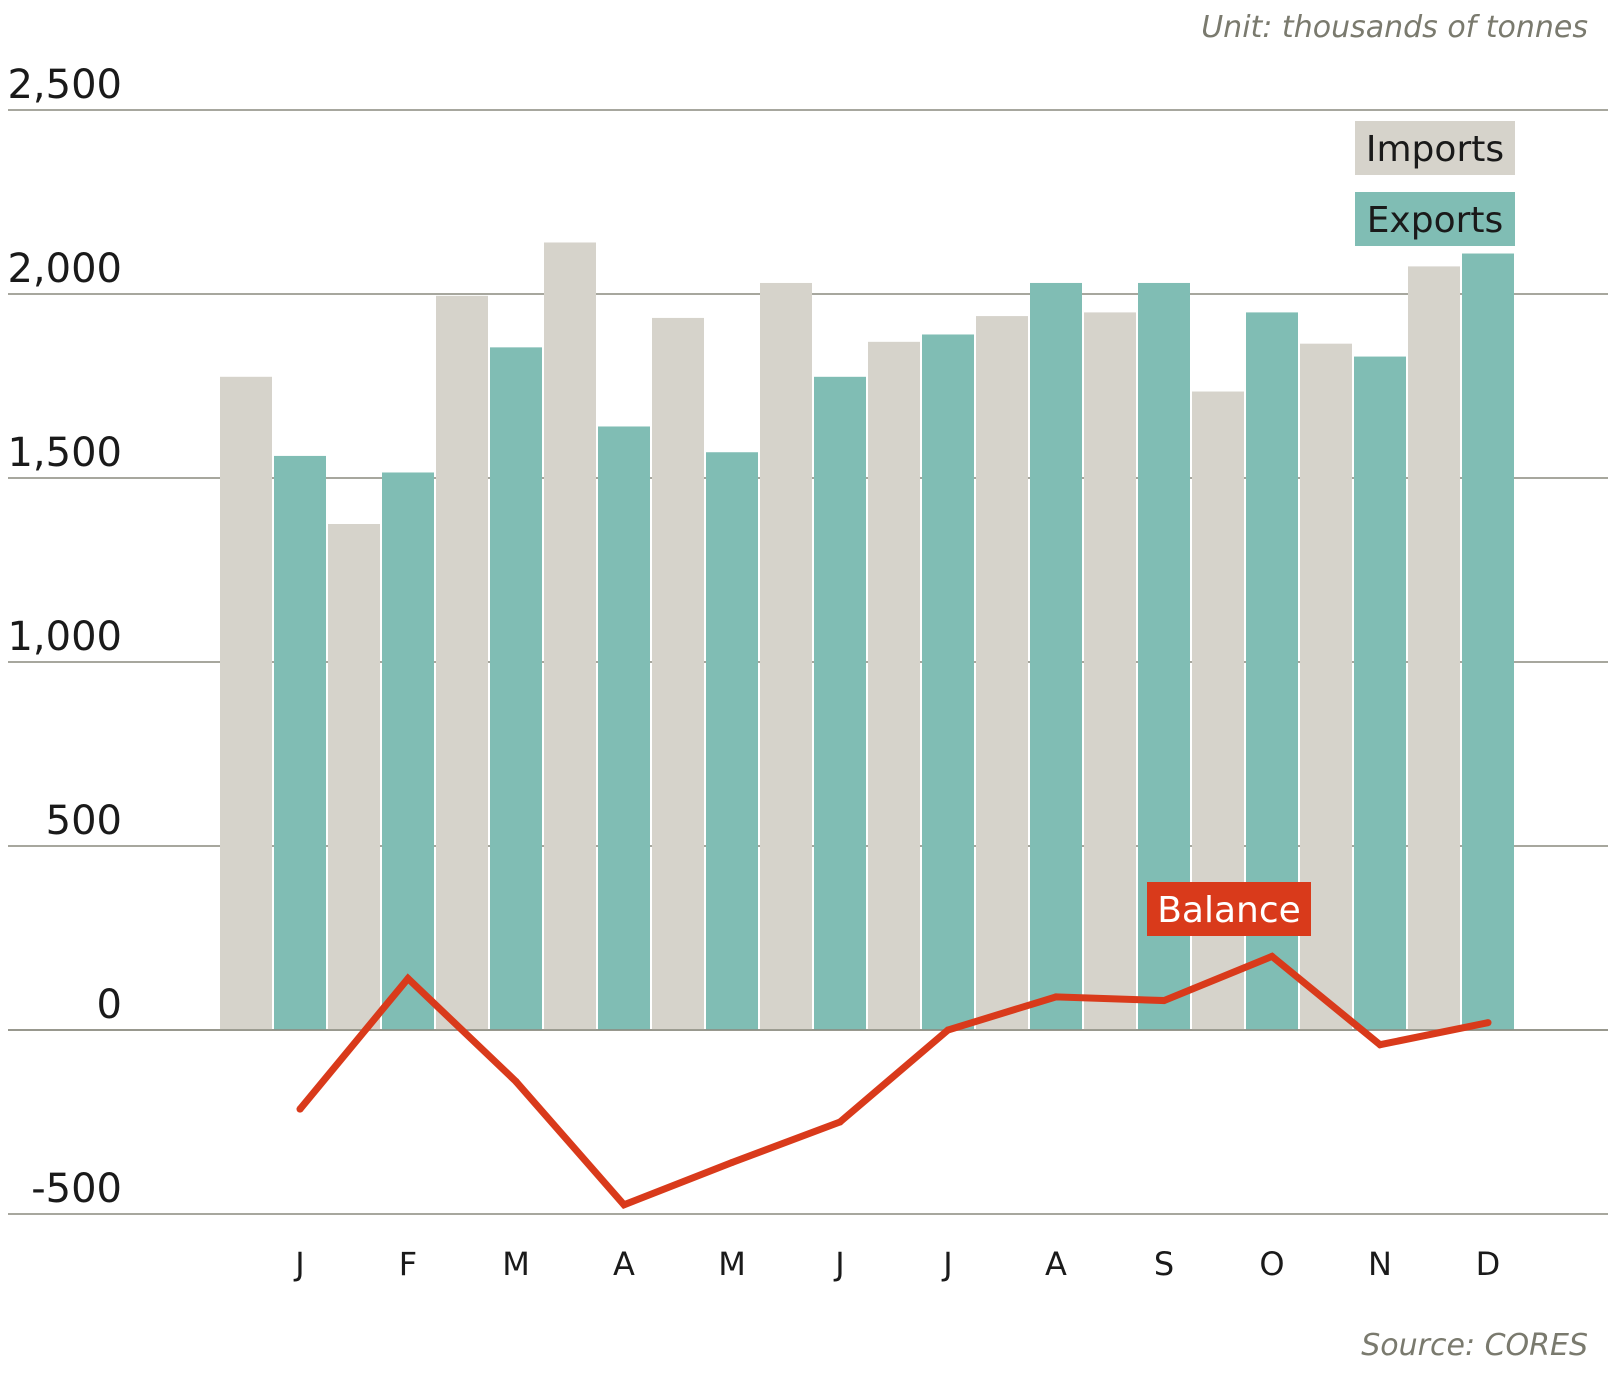  What do you see at coordinates (76, 1189) in the screenshot?
I see `y-tick-label: -500` at bounding box center [76, 1189].